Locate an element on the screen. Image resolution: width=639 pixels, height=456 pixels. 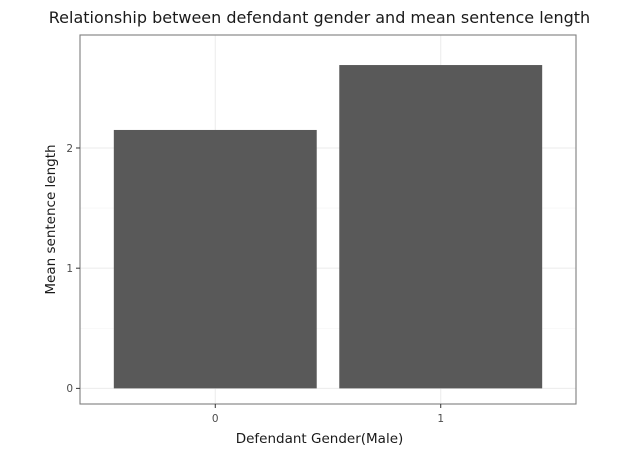
x-axis-title: Defendant Gender(Male) is located at coordinates (320, 439).